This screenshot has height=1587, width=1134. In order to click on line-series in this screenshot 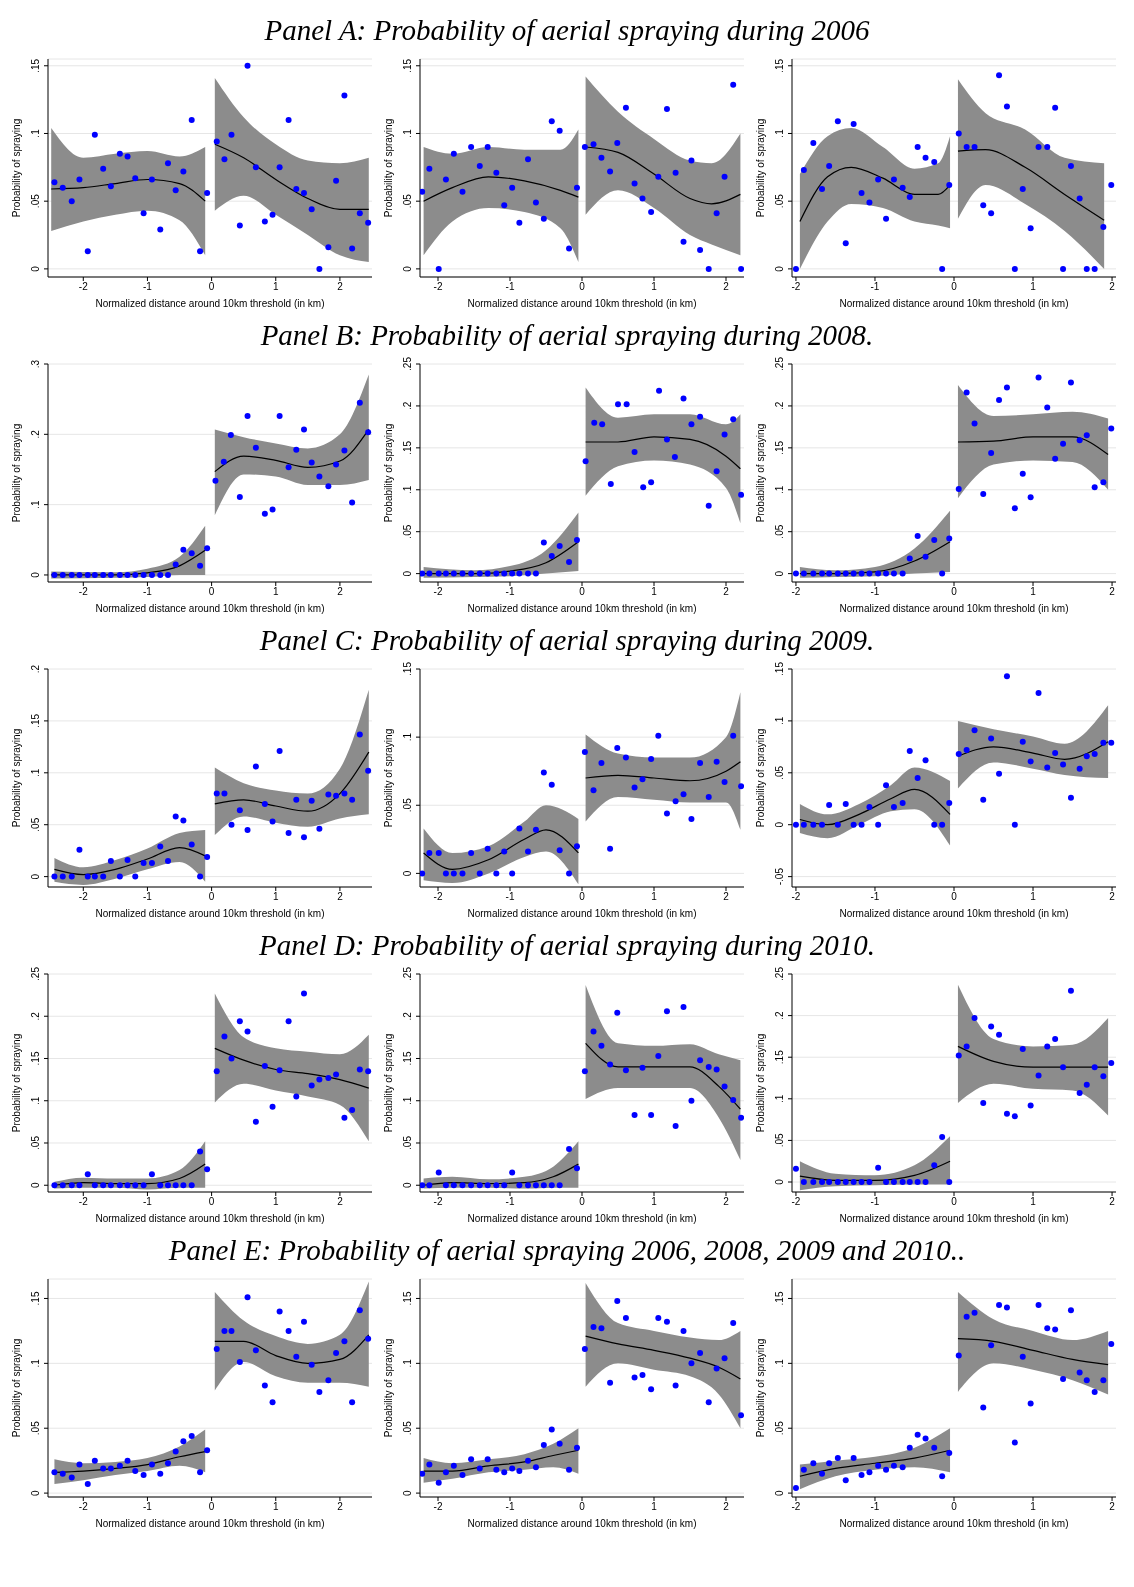, I will do `click(663, 1357)`.